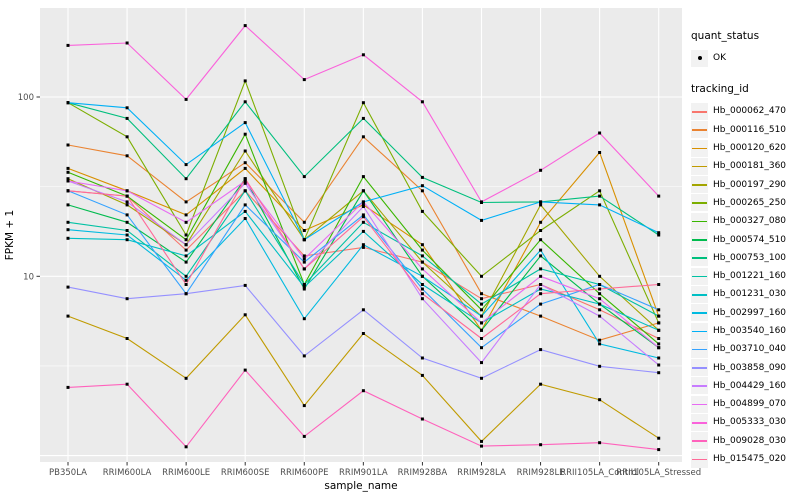 This screenshot has height=500, width=800. I want to click on x-tick-label-RRIM928LA: RRIM928LA, so click(481, 473).